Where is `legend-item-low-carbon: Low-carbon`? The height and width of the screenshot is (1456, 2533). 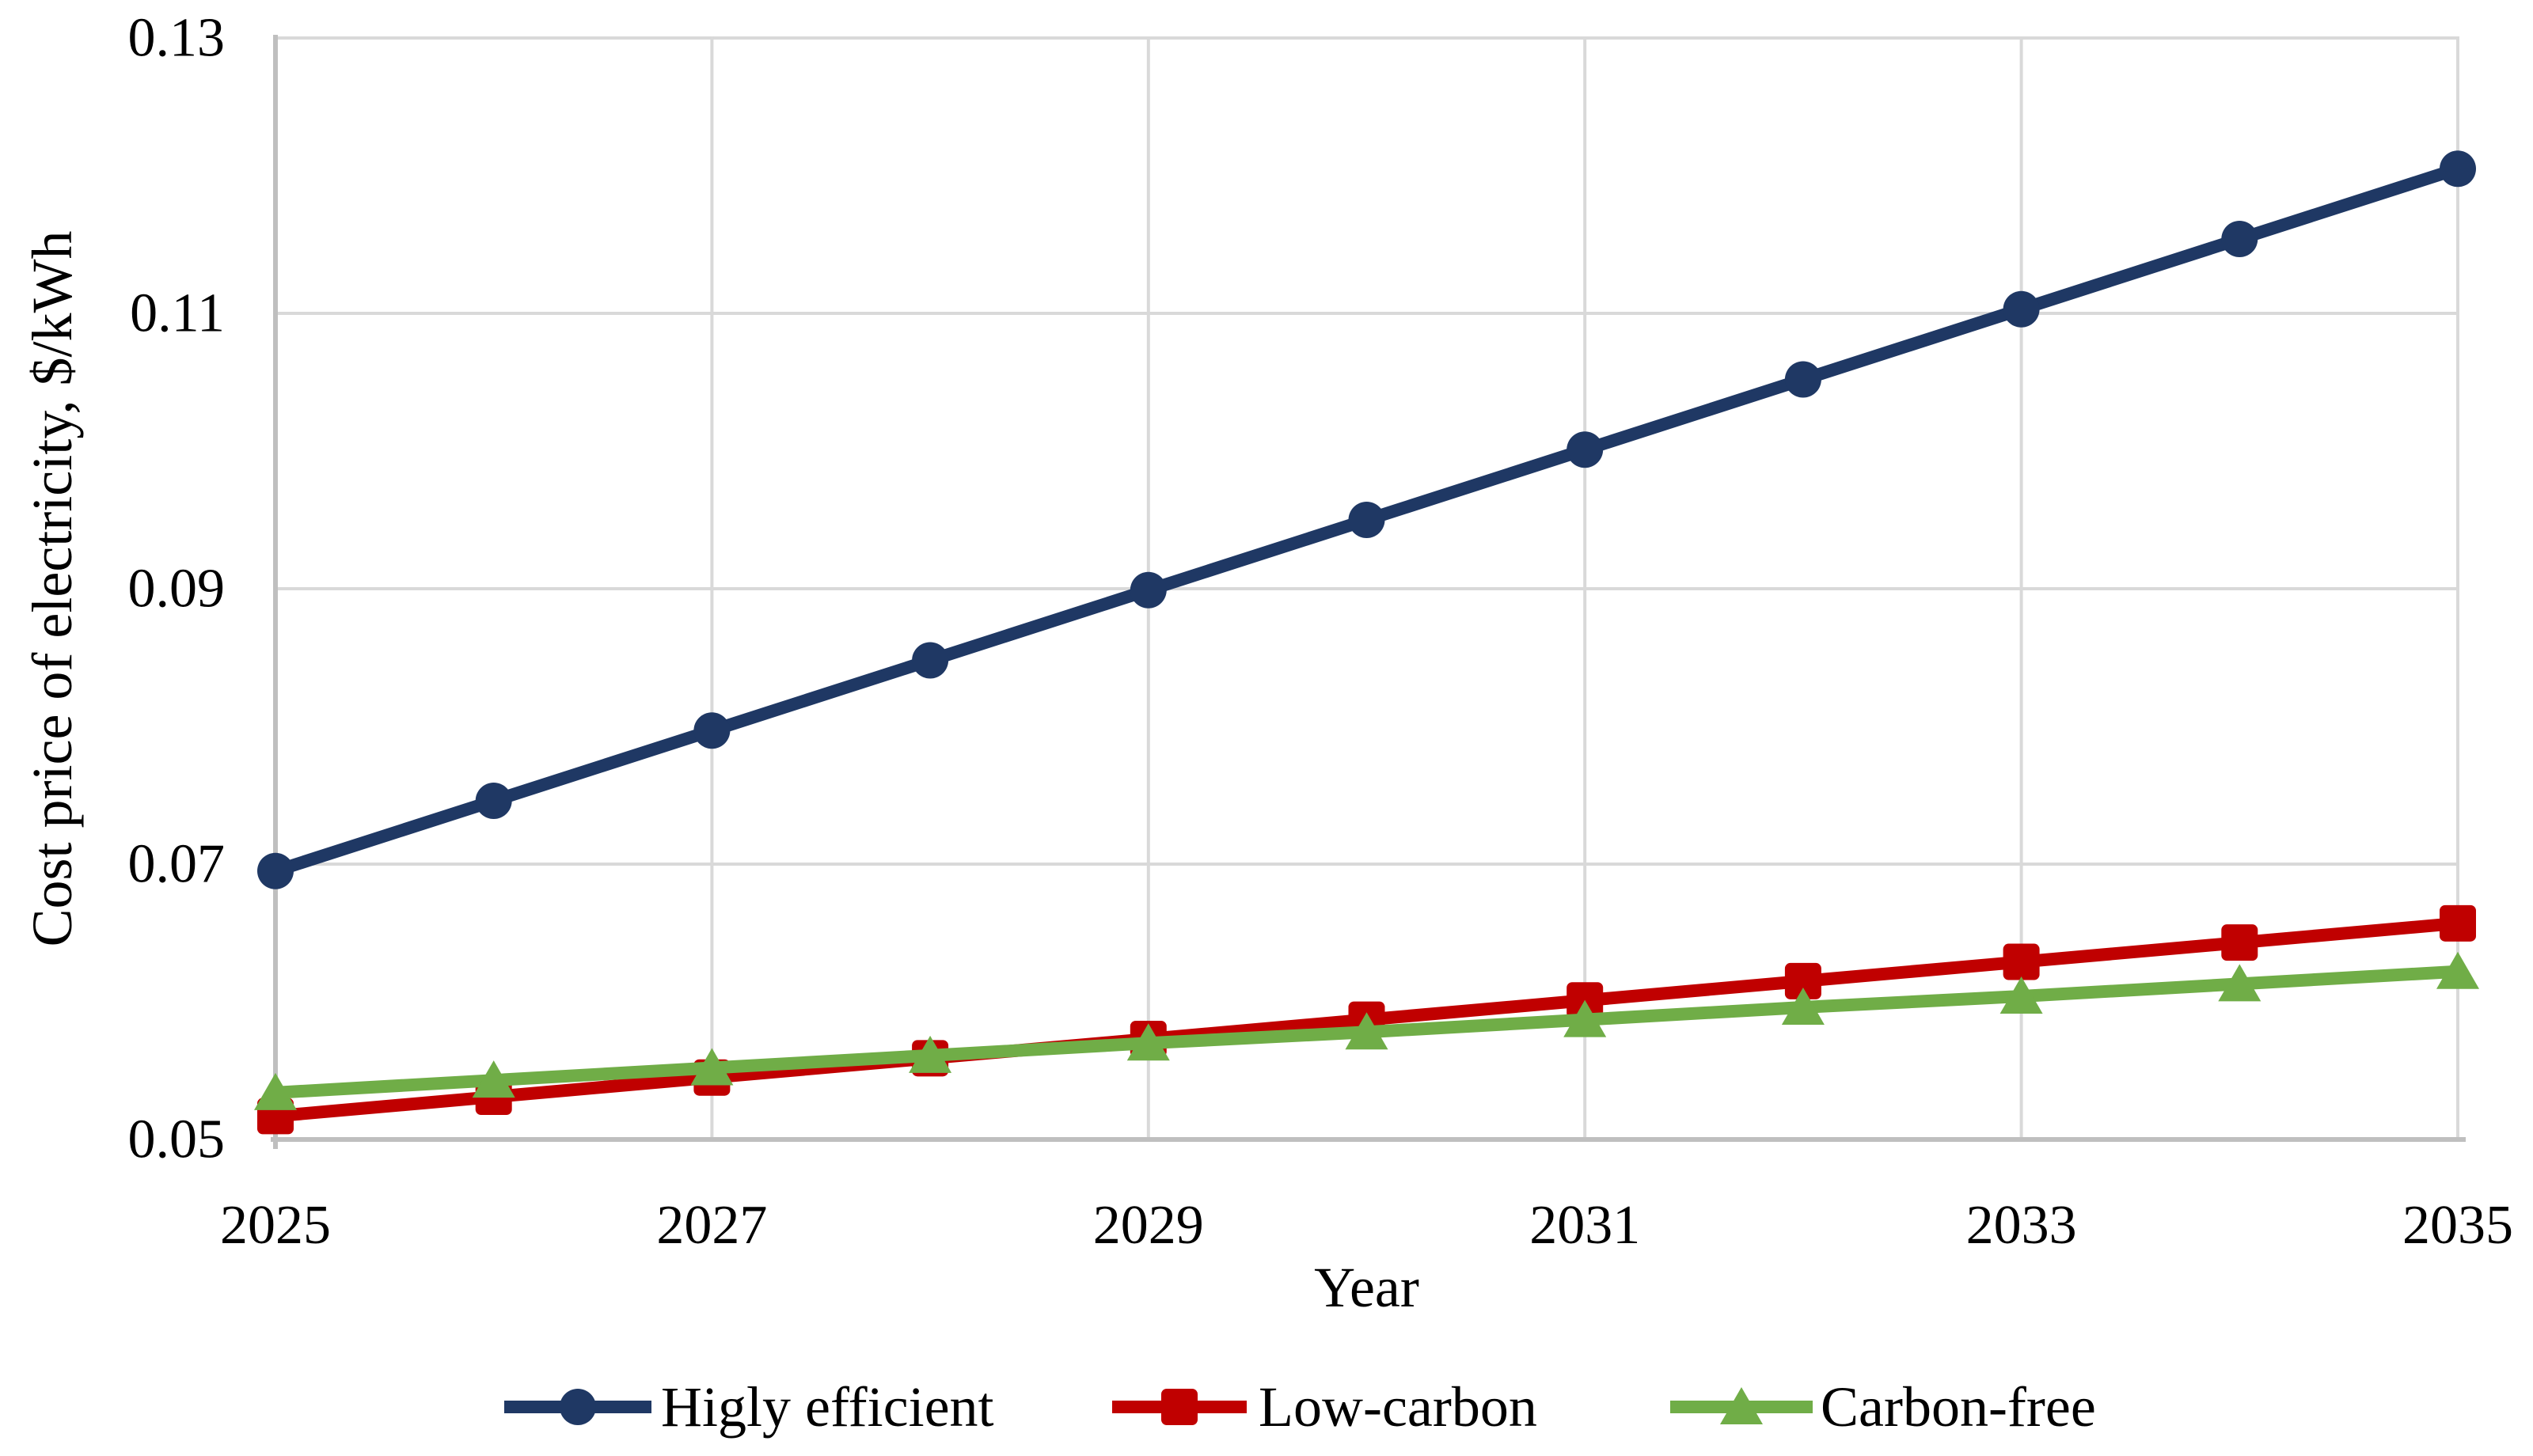
legend-item-low-carbon: Low-carbon is located at coordinates (1324, 1407).